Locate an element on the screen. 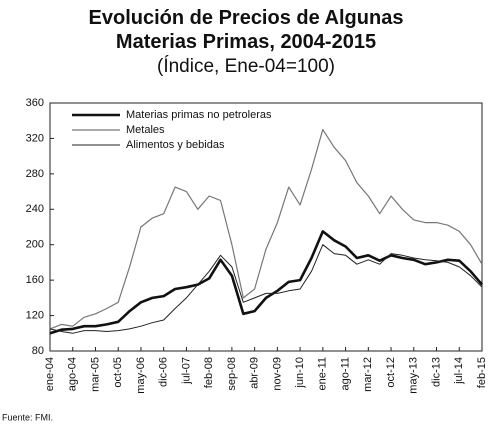 The width and height of the screenshot is (492, 427). y-tick-label: 120 is located at coordinates (35, 315).